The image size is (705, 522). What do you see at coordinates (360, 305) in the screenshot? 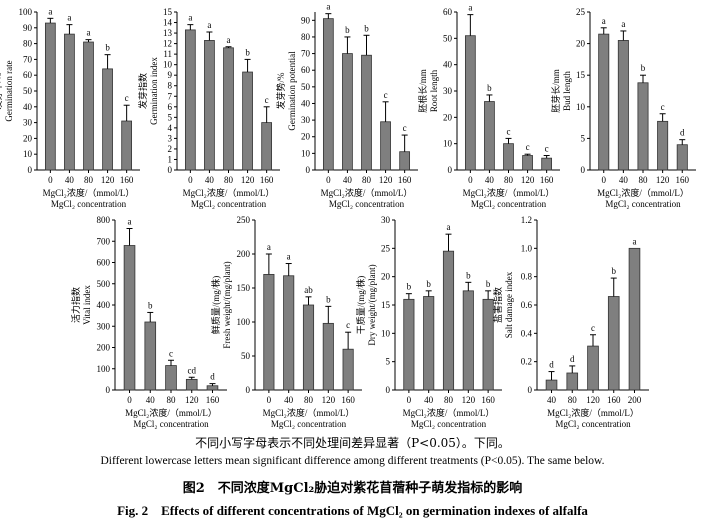
I see `y-axis-label-chinese: 干质量/(mg/株)` at bounding box center [360, 305].